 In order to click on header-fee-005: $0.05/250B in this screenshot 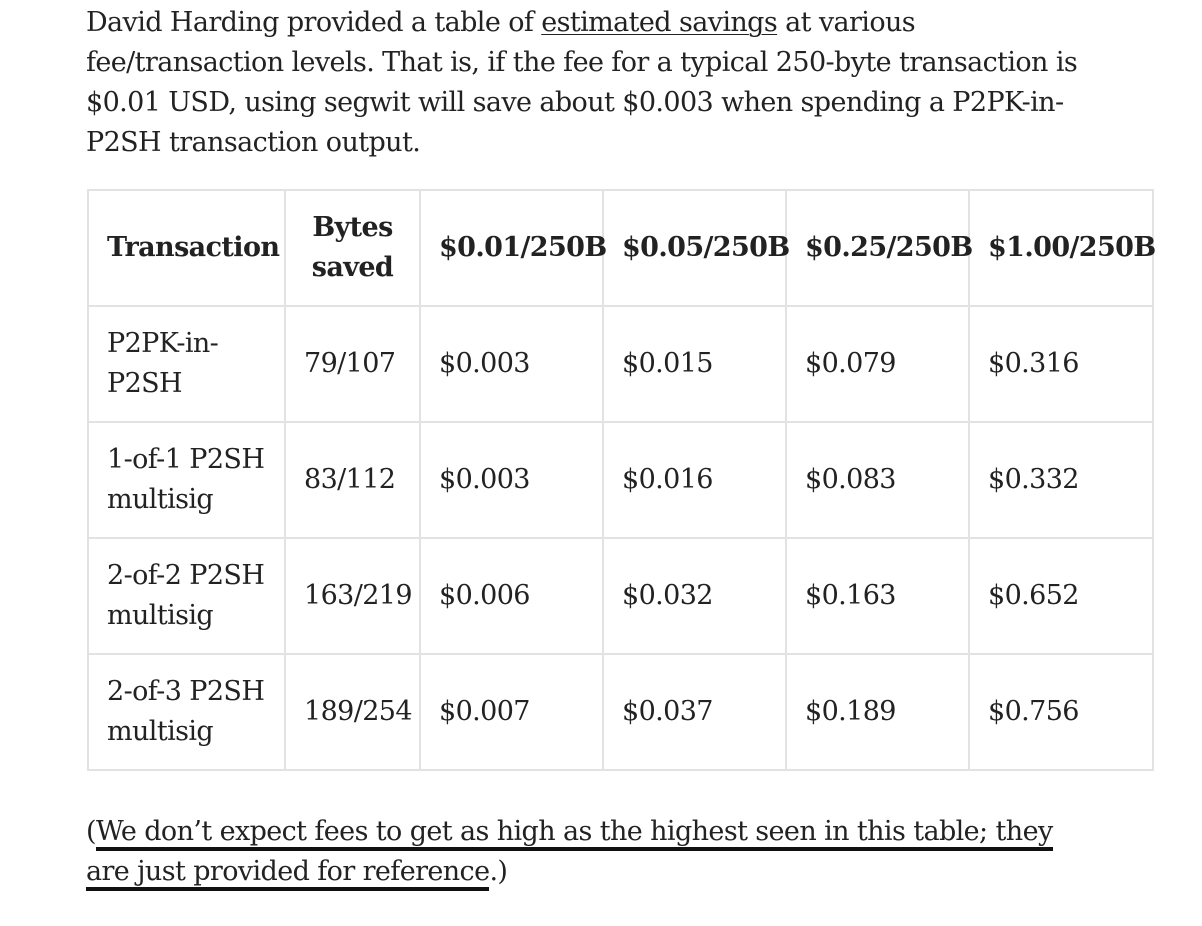, I will do `click(696, 248)`.